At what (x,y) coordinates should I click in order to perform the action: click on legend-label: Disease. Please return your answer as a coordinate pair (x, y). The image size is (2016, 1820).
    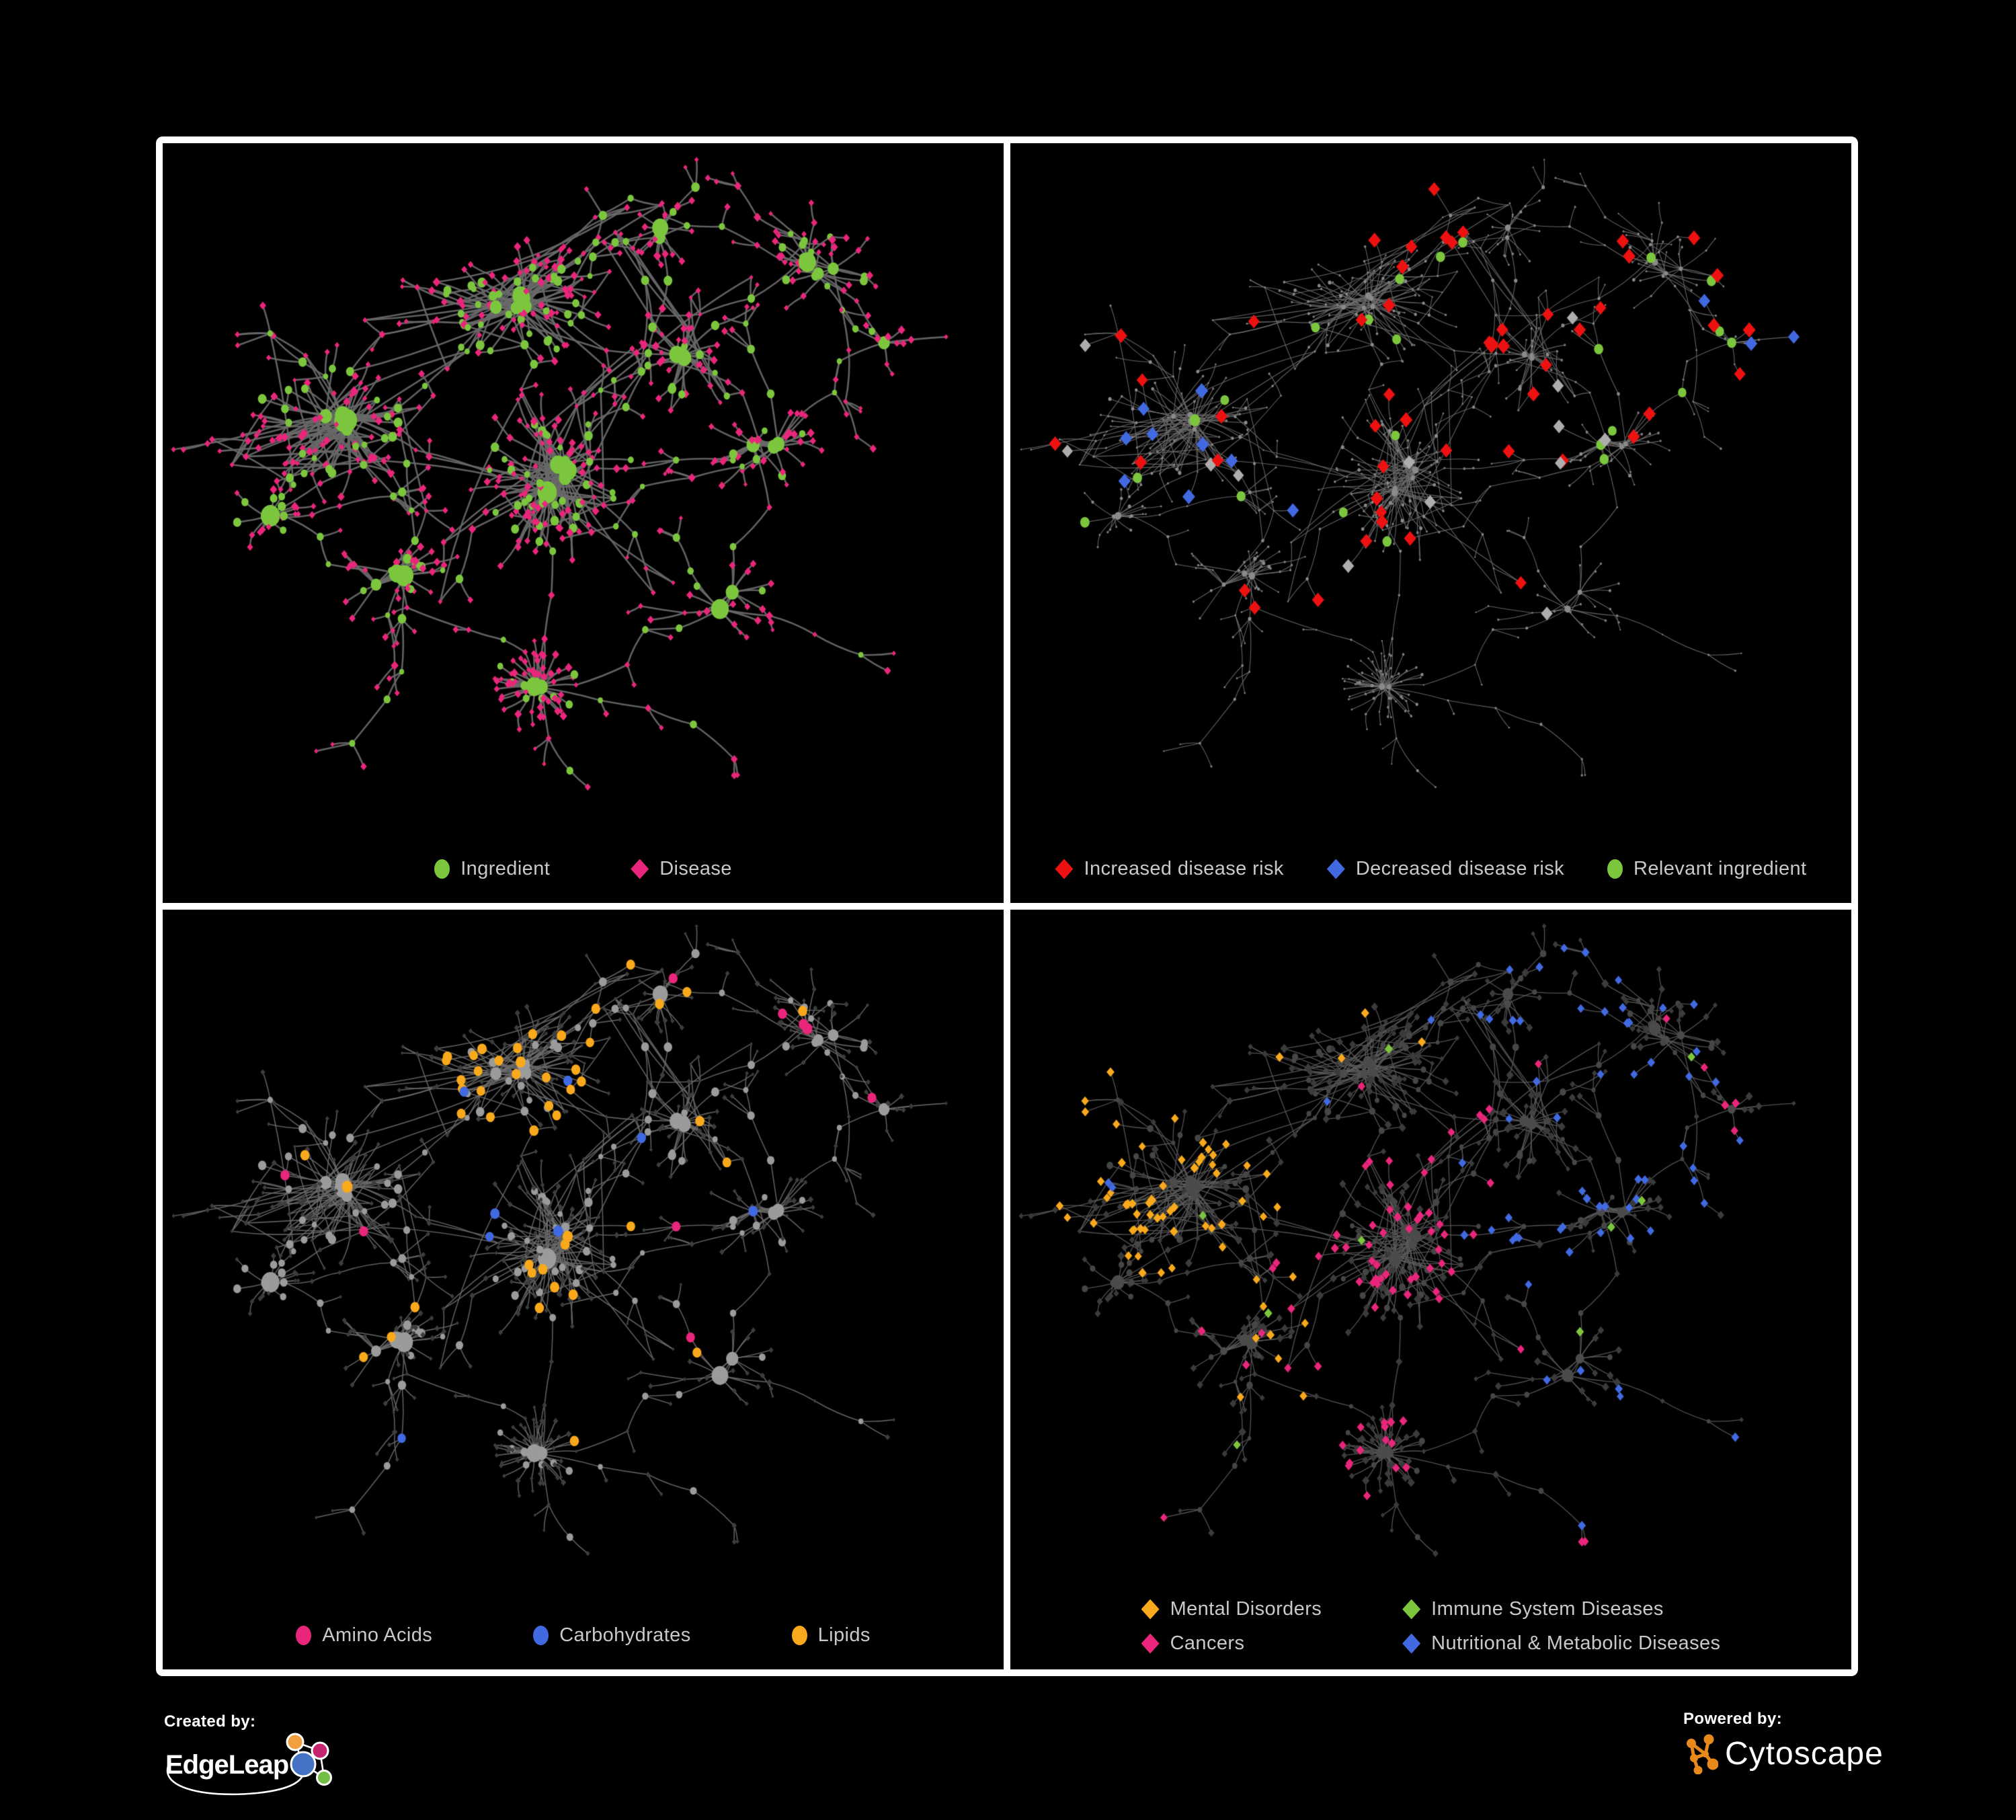
    Looking at the image, I should click on (695, 868).